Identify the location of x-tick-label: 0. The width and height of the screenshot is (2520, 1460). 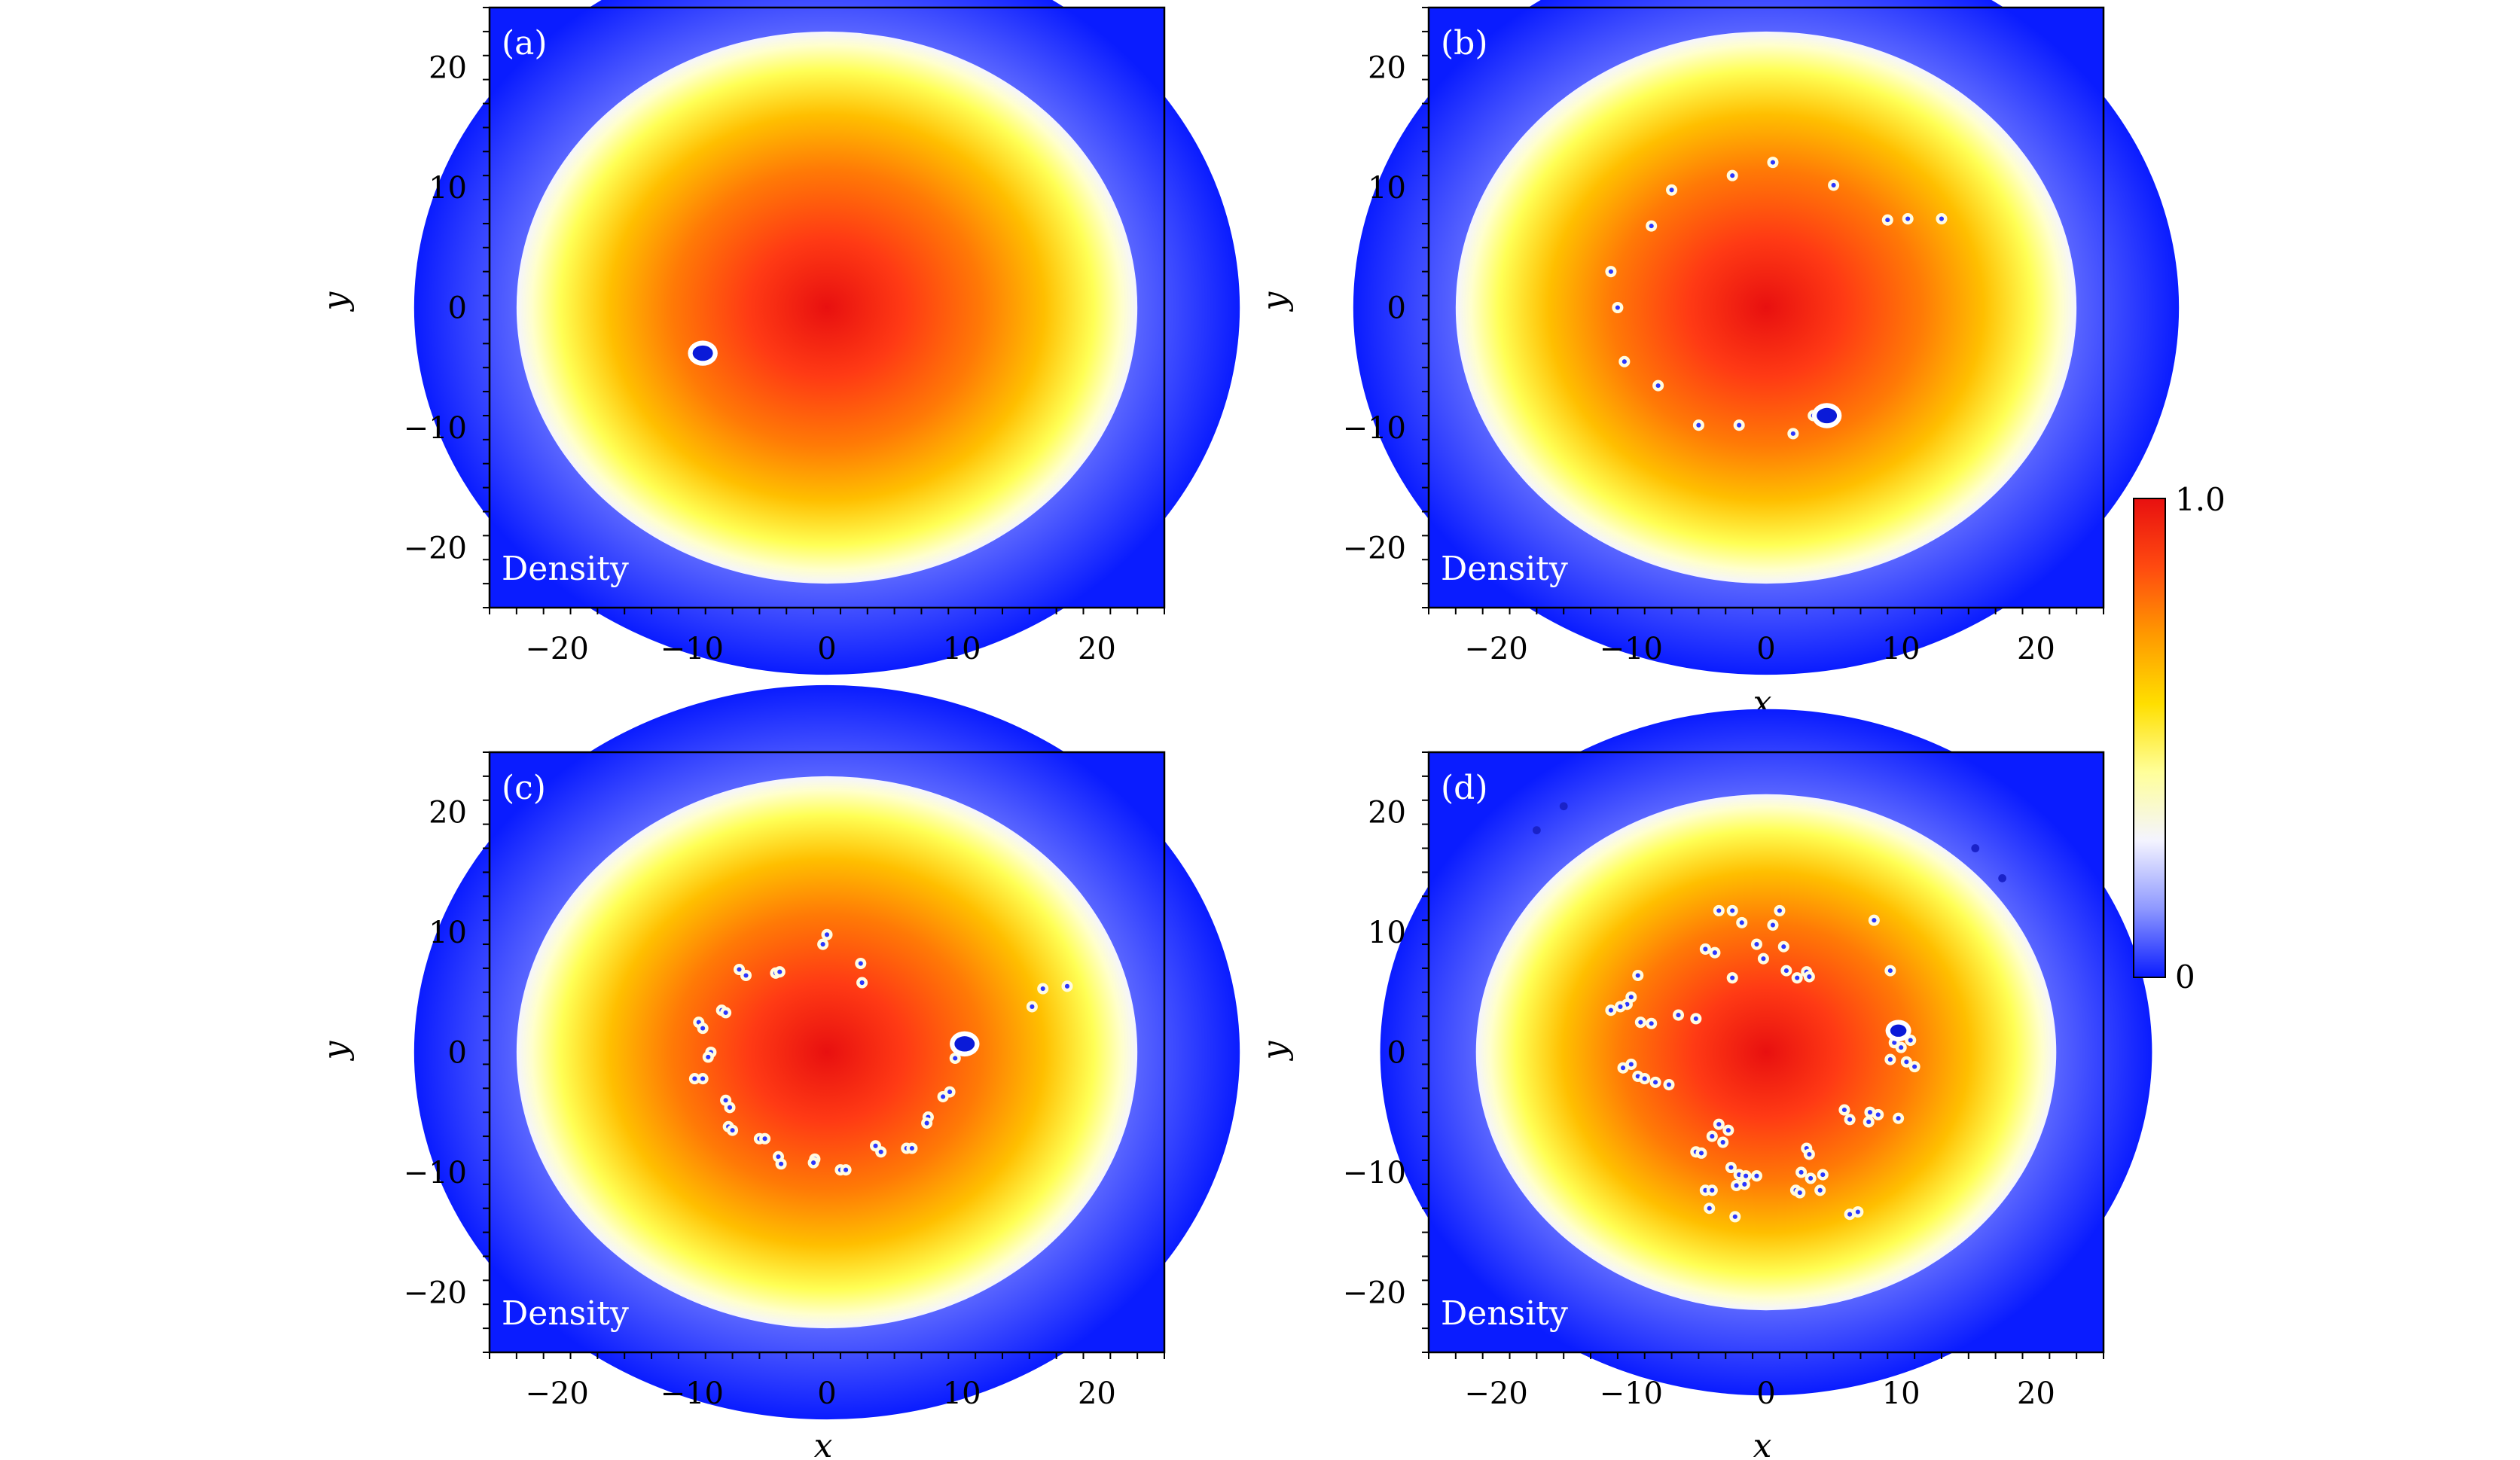
(826, 1393).